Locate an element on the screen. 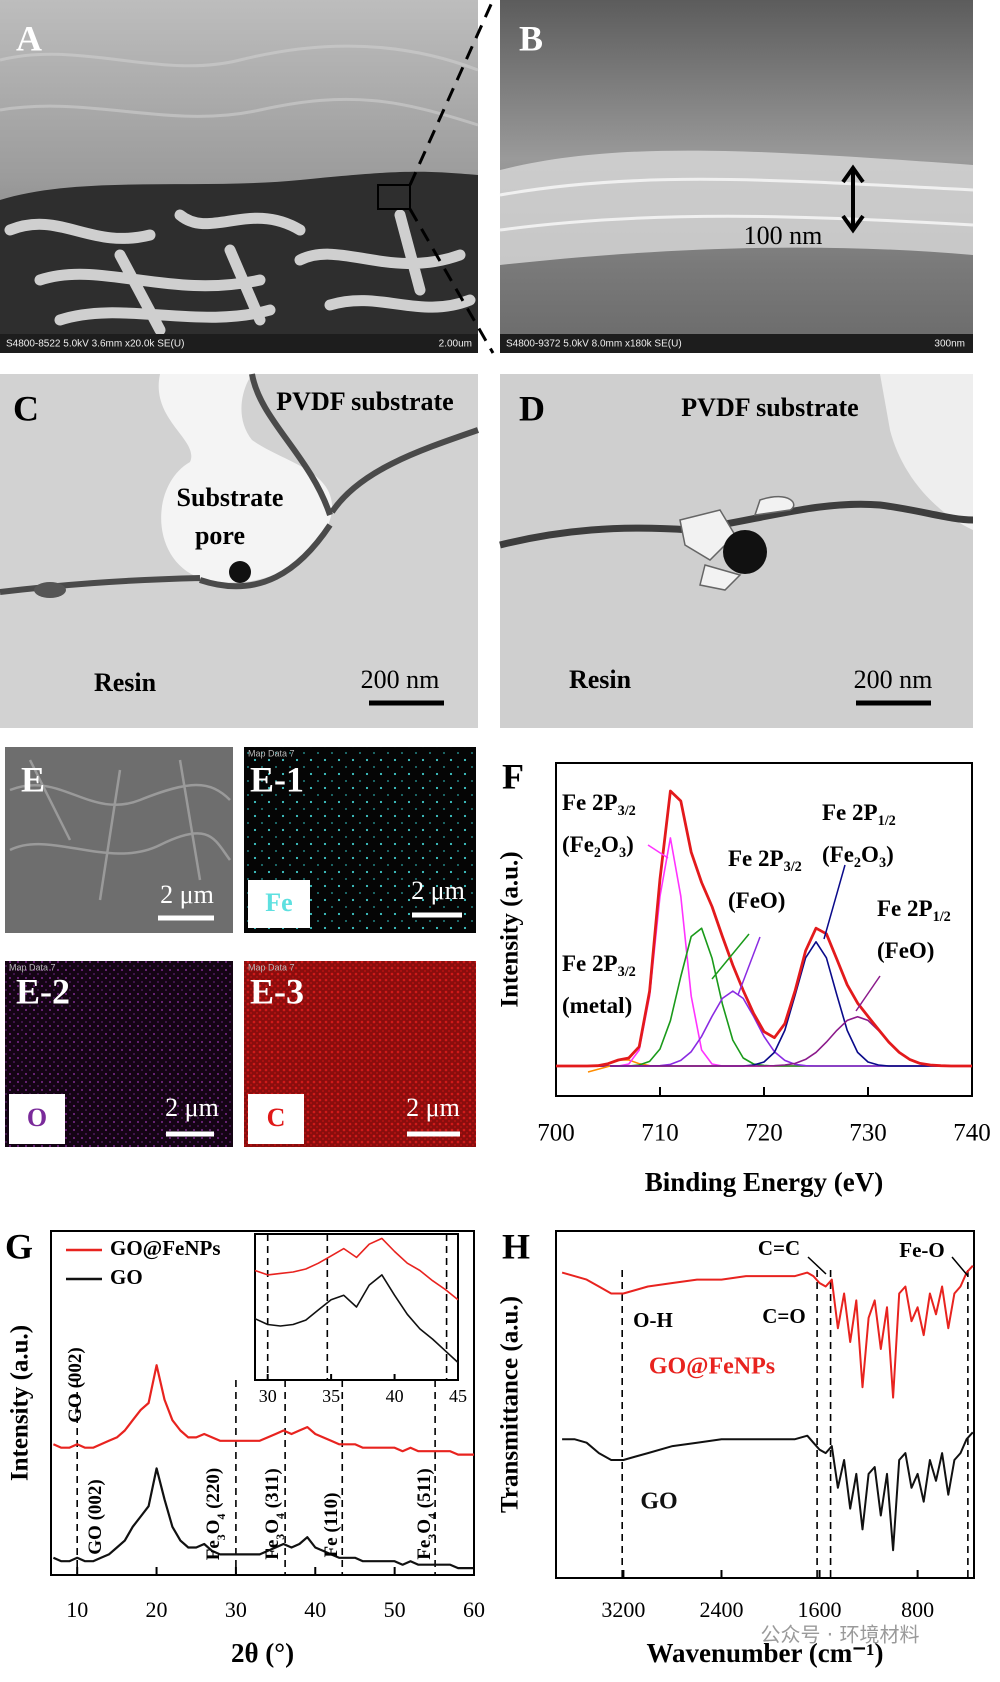 The width and height of the screenshot is (1000, 1682). panel-label: B is located at coordinates (531, 38).